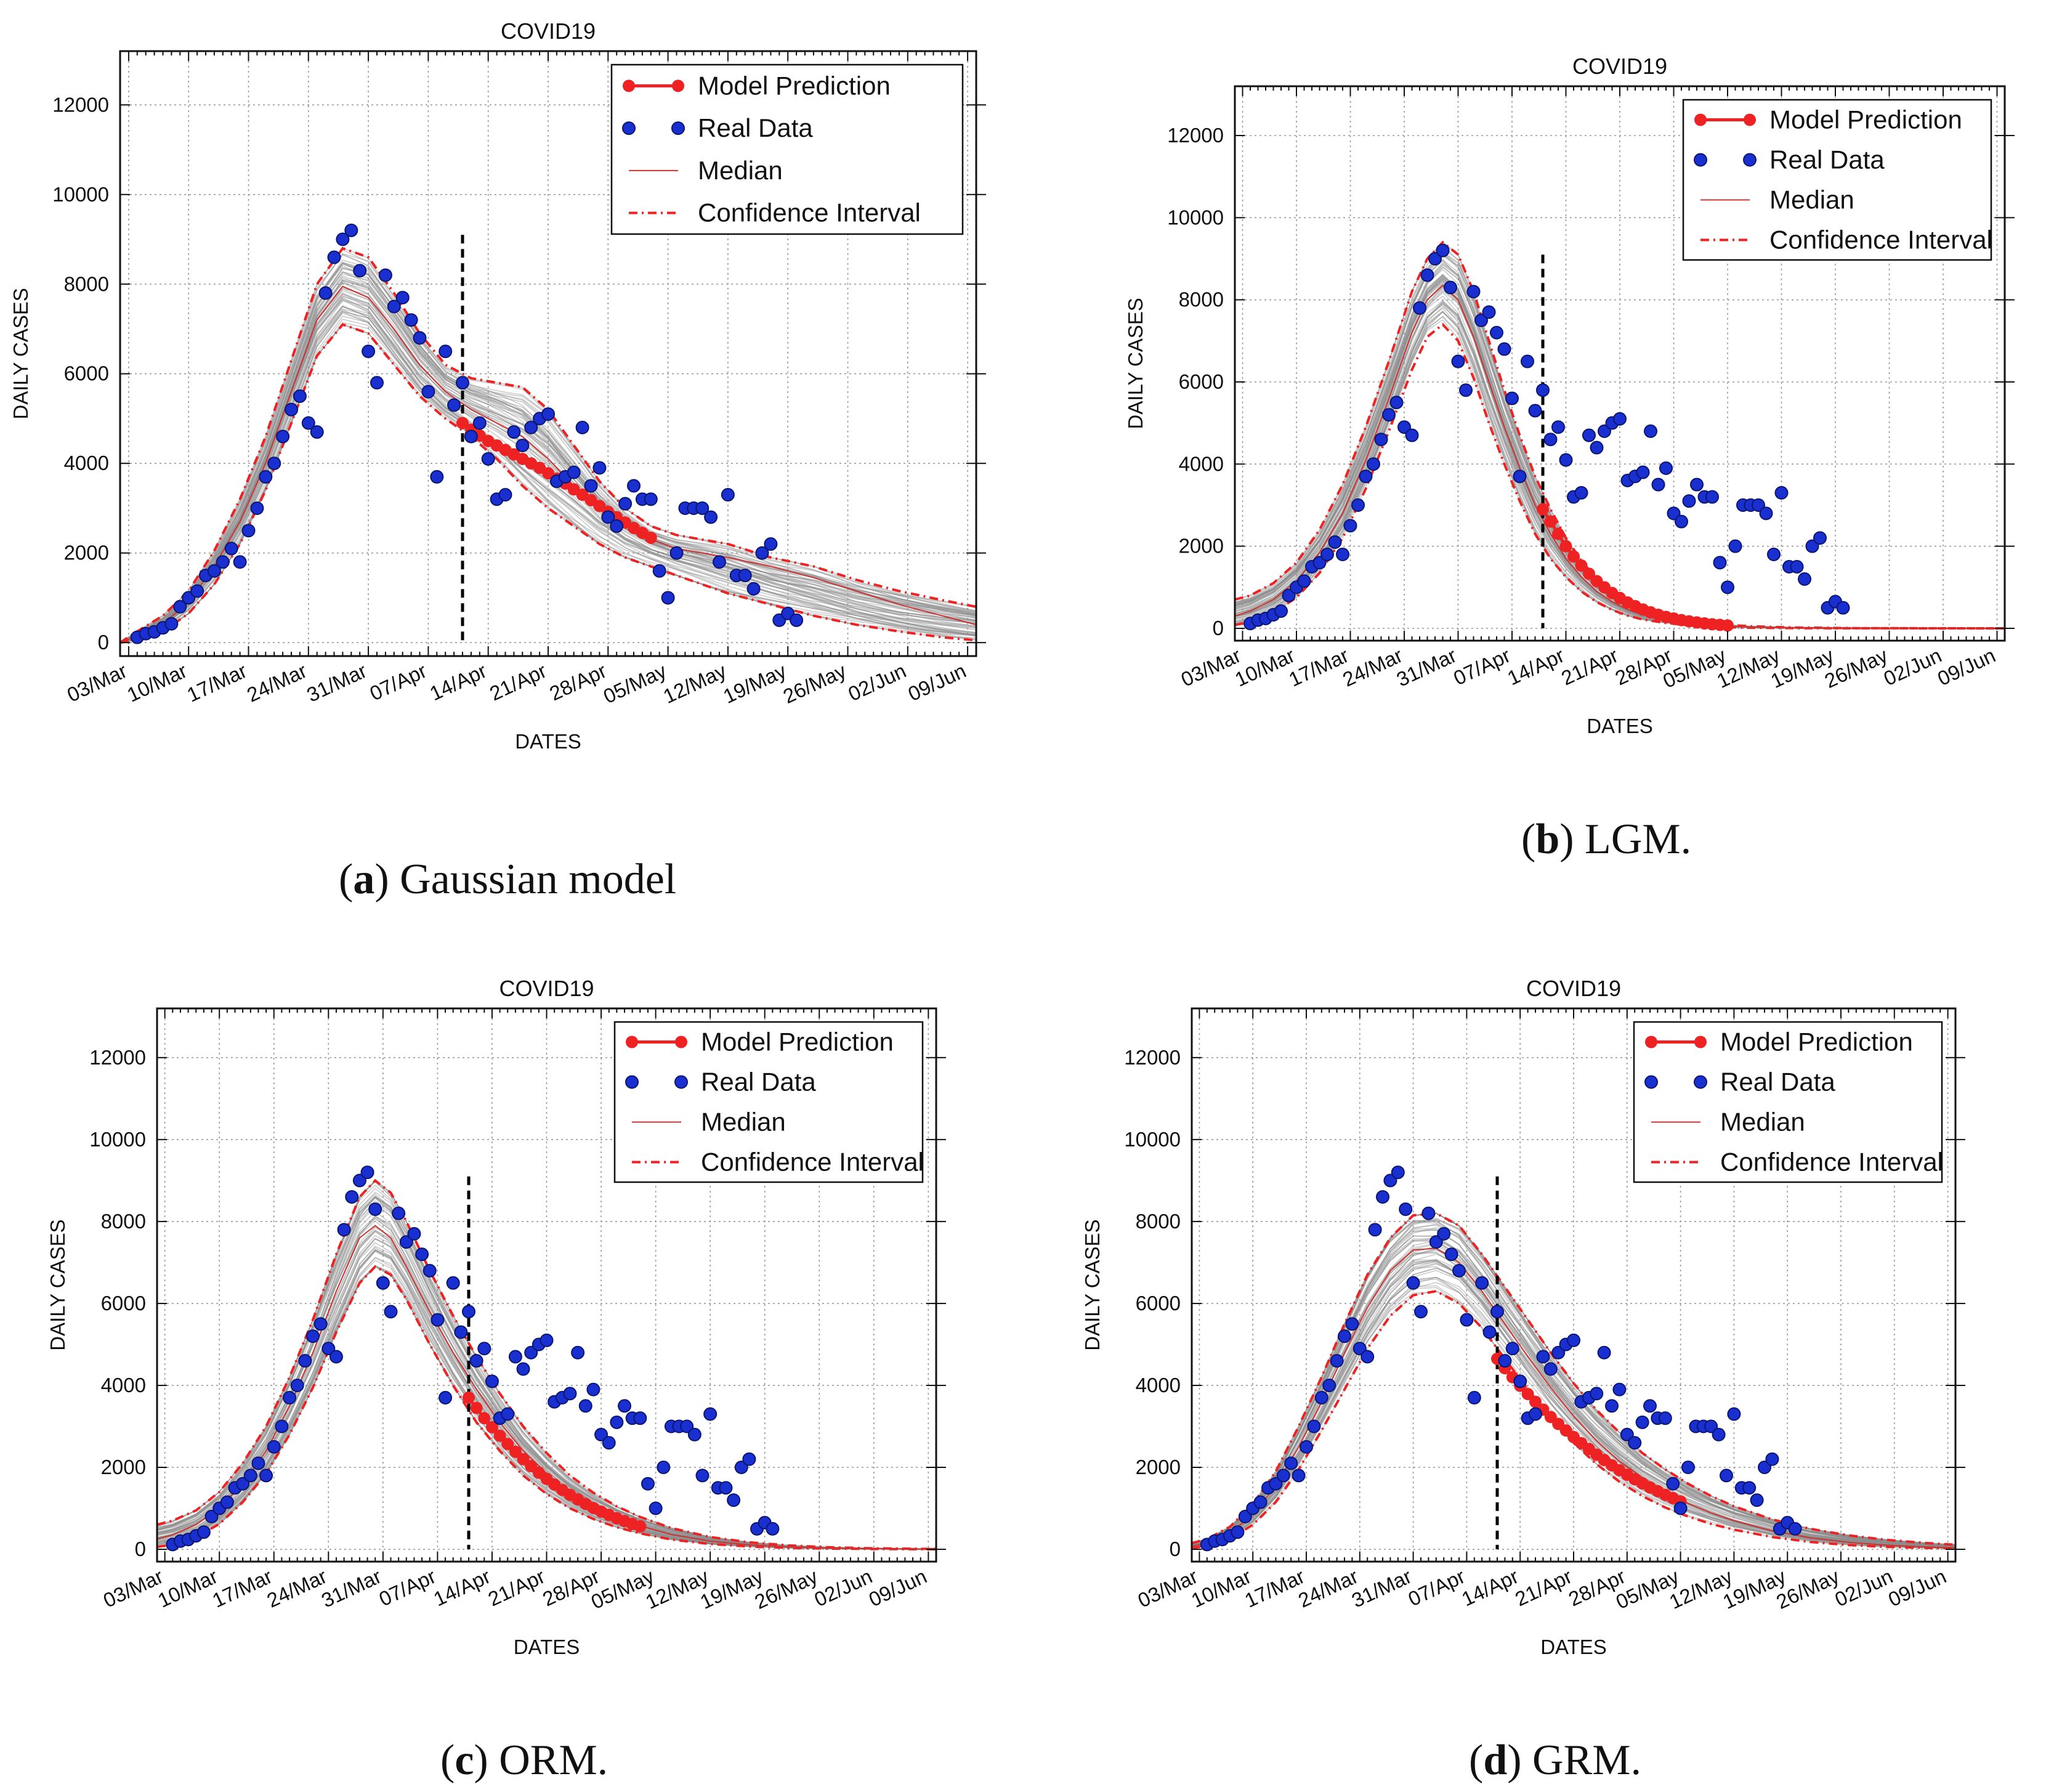 The height and width of the screenshot is (1792, 2046). Describe the element at coordinates (1158, 1385) in the screenshot. I see `y-tick-label: 4000` at that location.